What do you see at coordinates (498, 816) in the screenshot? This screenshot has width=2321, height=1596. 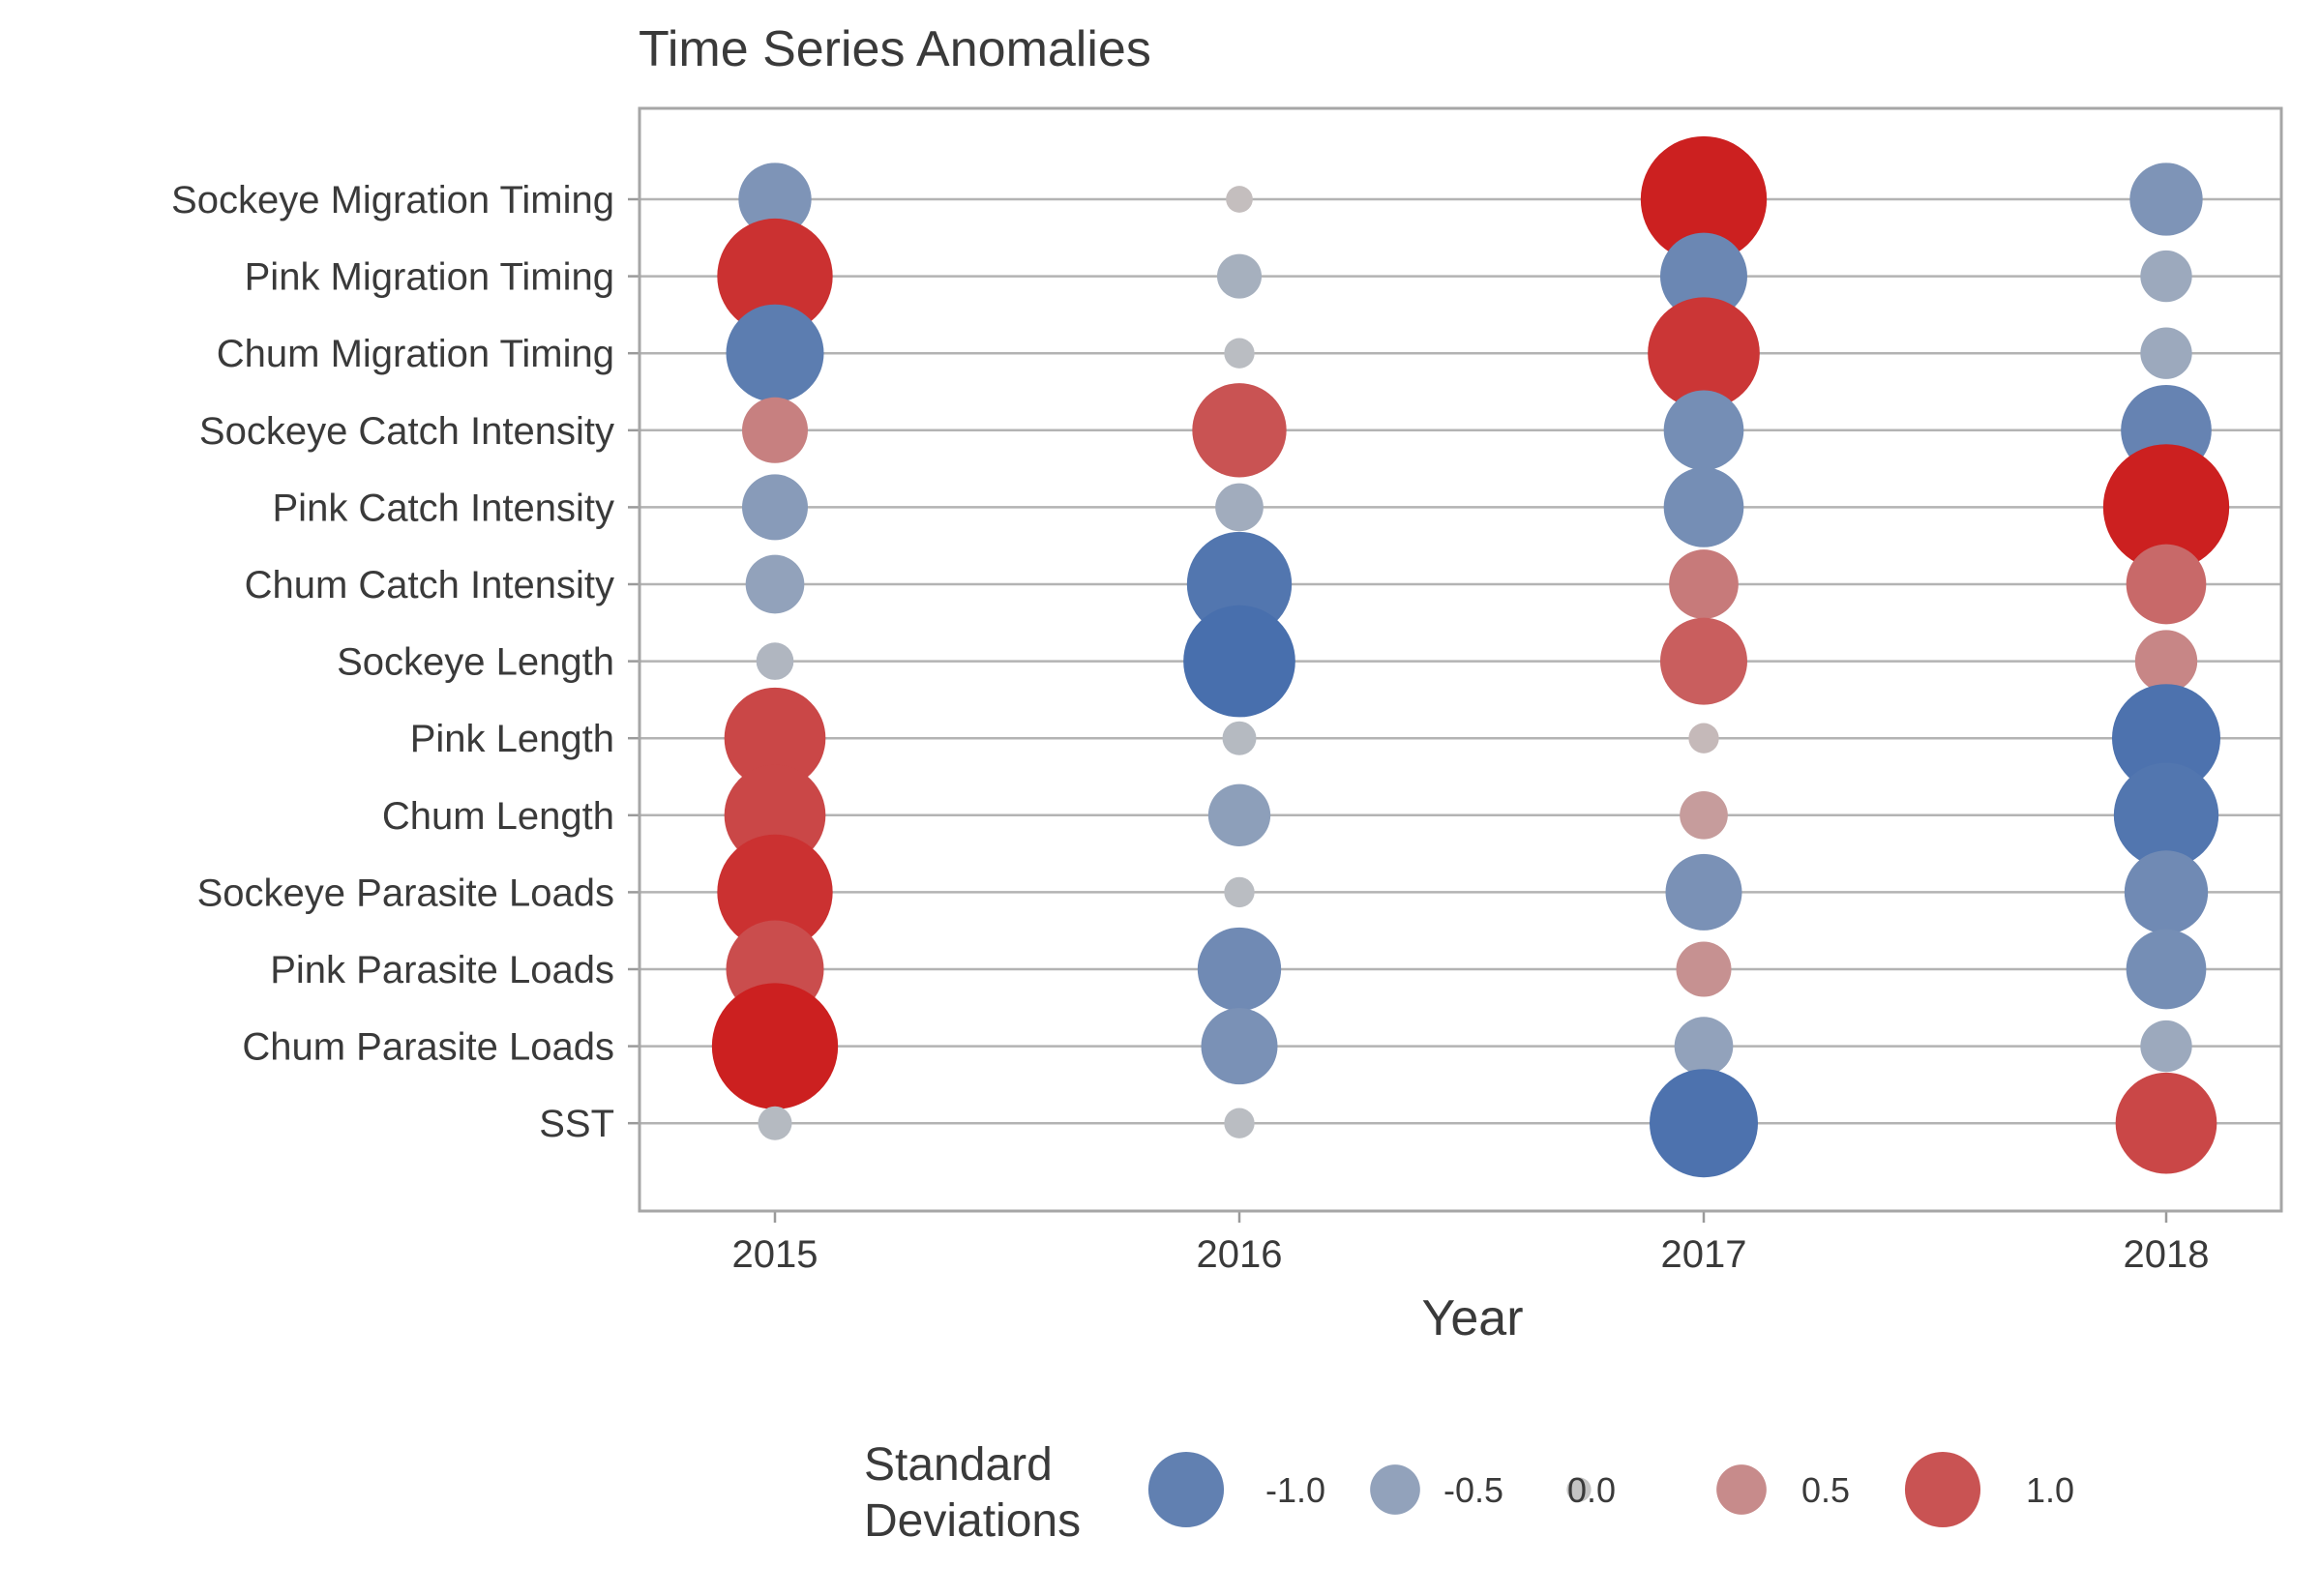 I see `y-tick-label: Chum Length` at bounding box center [498, 816].